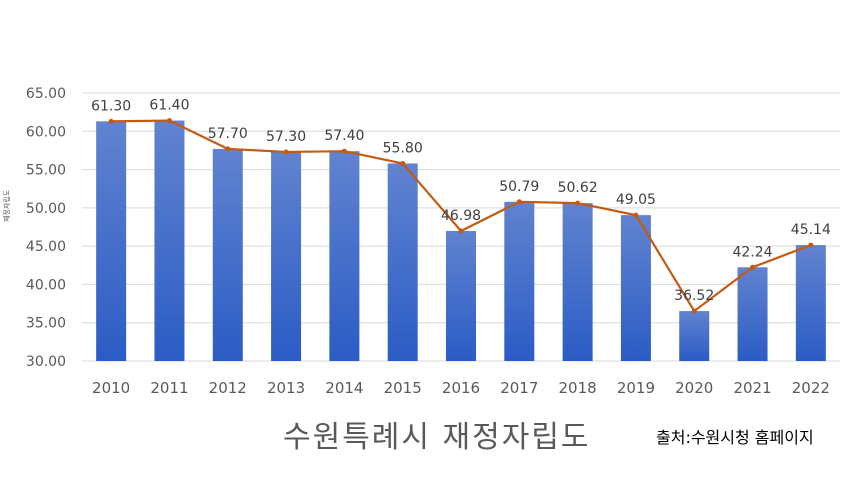 The image size is (851, 483). What do you see at coordinates (46, 362) in the screenshot?
I see `y-tick-label: 30.00` at bounding box center [46, 362].